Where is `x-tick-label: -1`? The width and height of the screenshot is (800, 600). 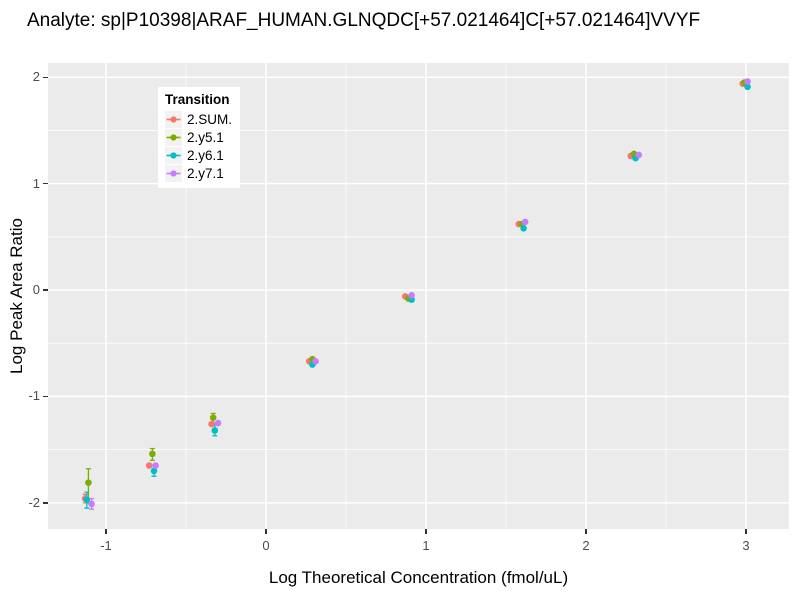
x-tick-label: -1 is located at coordinates (106, 545).